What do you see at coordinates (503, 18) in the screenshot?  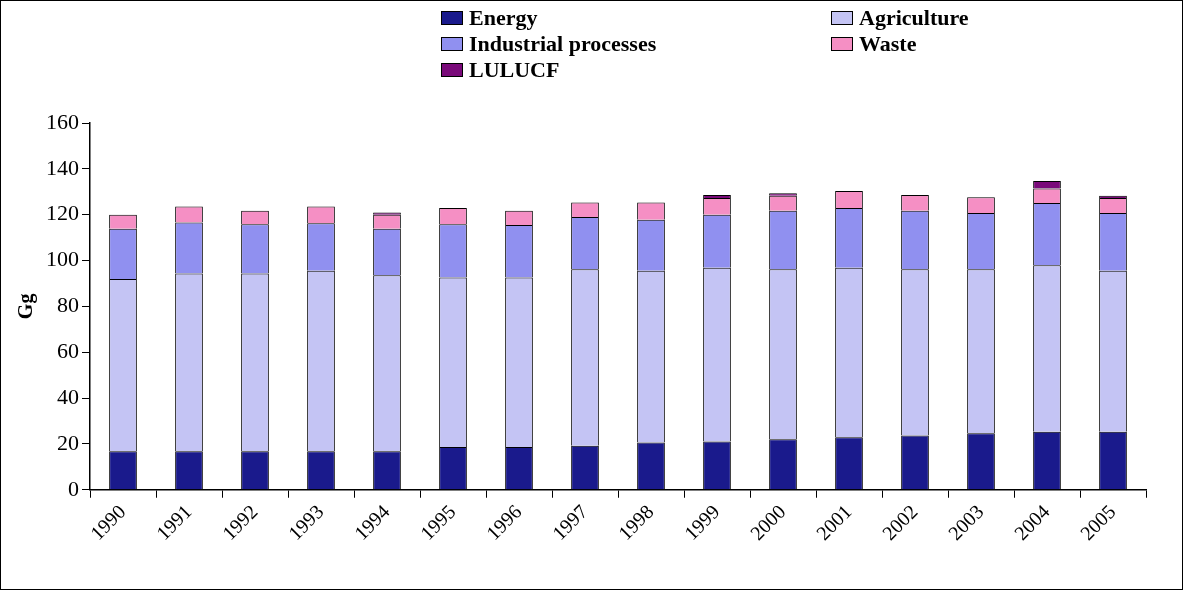 I see `legend-label: Energy` at bounding box center [503, 18].